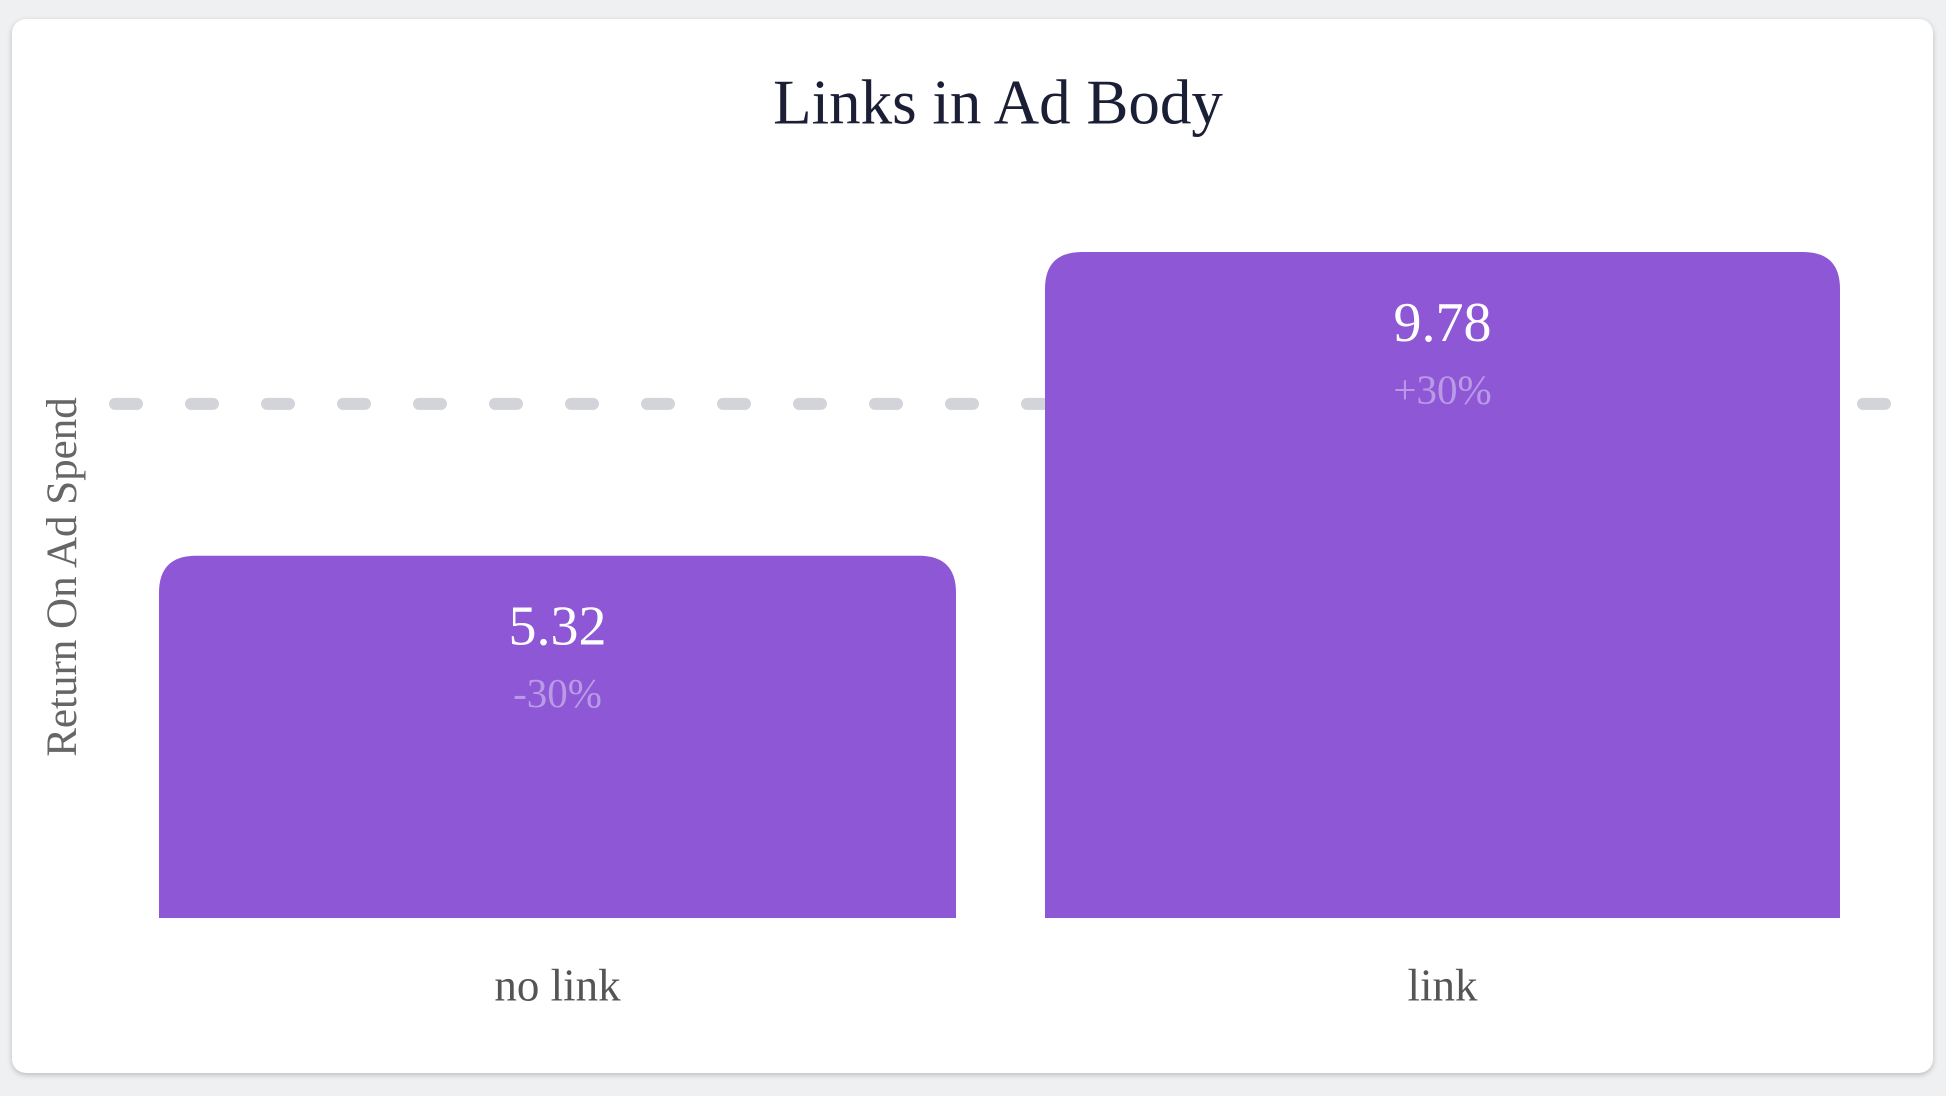 This screenshot has width=1946, height=1096. Describe the element at coordinates (558, 627) in the screenshot. I see `value-label: 5.32` at that location.